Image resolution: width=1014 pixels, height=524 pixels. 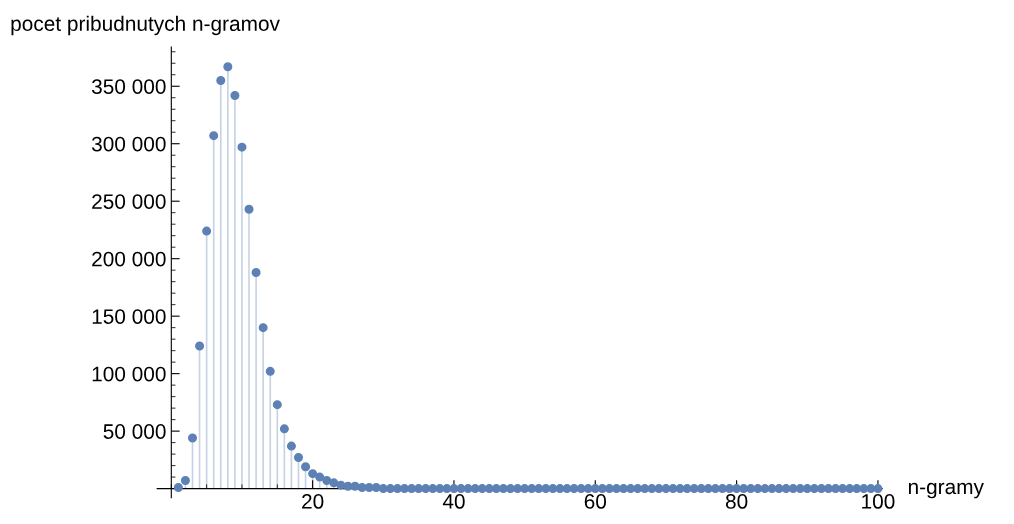 What do you see at coordinates (736, 501) in the screenshot?
I see `x-tick-label: 80` at bounding box center [736, 501].